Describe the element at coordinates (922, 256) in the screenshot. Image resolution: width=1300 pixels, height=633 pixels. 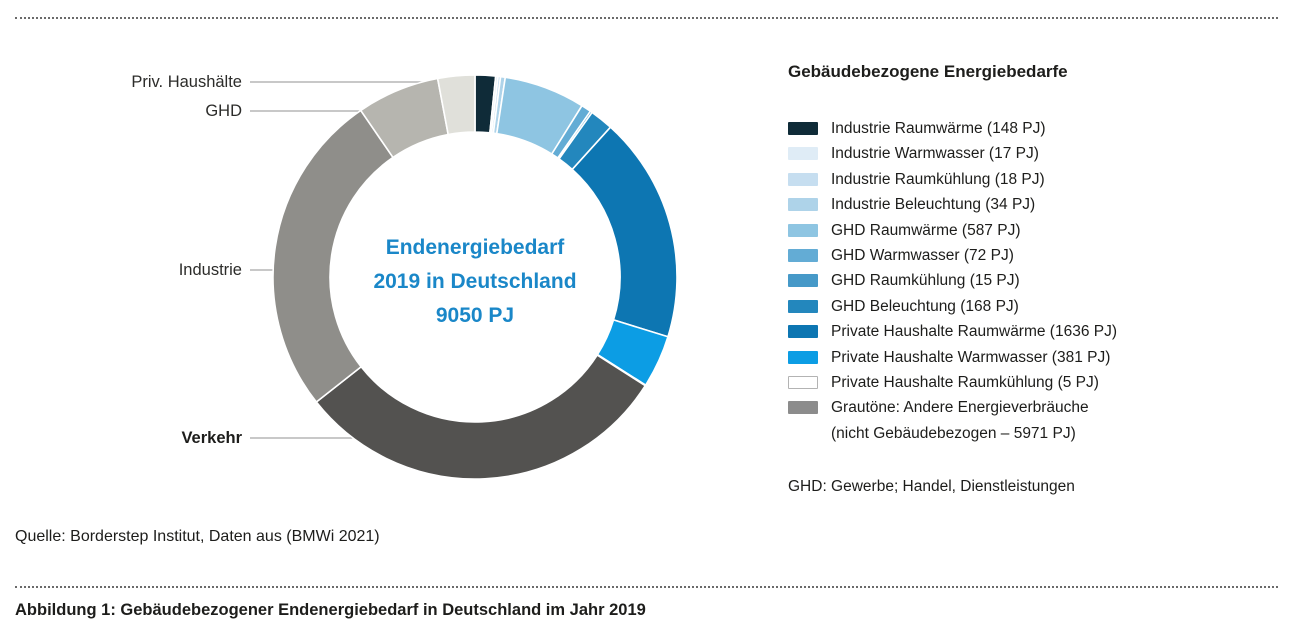
I see `legend-item-label: GHD Warmwasser (72 PJ)` at that location.